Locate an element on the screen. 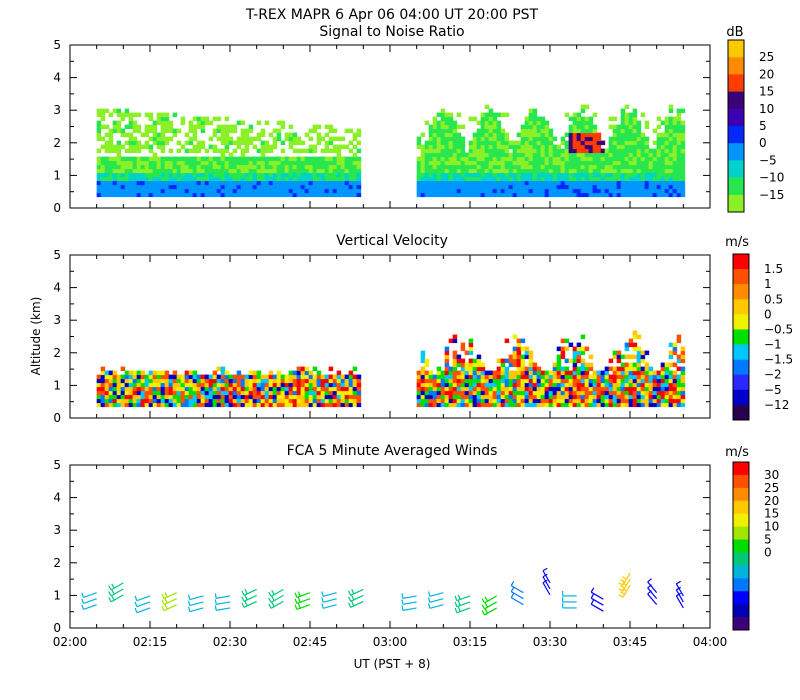  barb-shaft is located at coordinates (277, 598).